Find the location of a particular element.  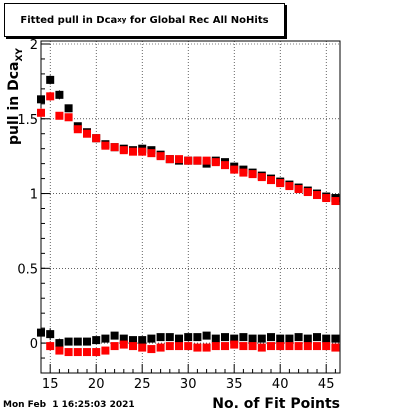

y-tick-label: 1.5 is located at coordinates (27, 120).